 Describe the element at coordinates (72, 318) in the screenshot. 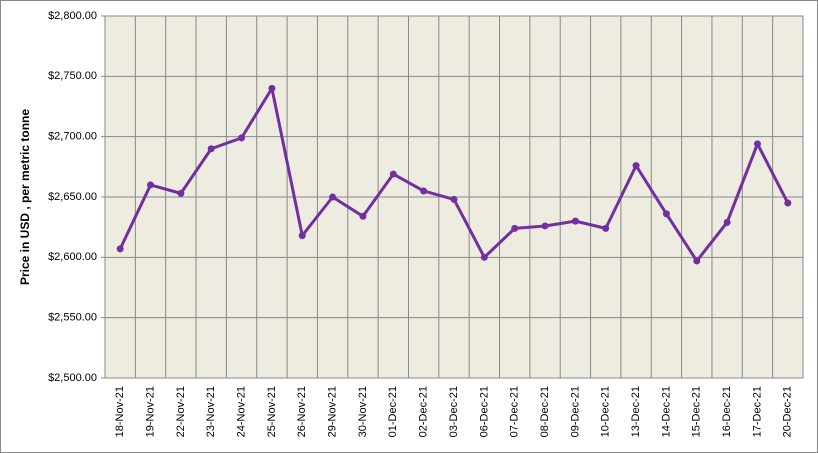

I see `y-tick-label: $2,550.00` at that location.